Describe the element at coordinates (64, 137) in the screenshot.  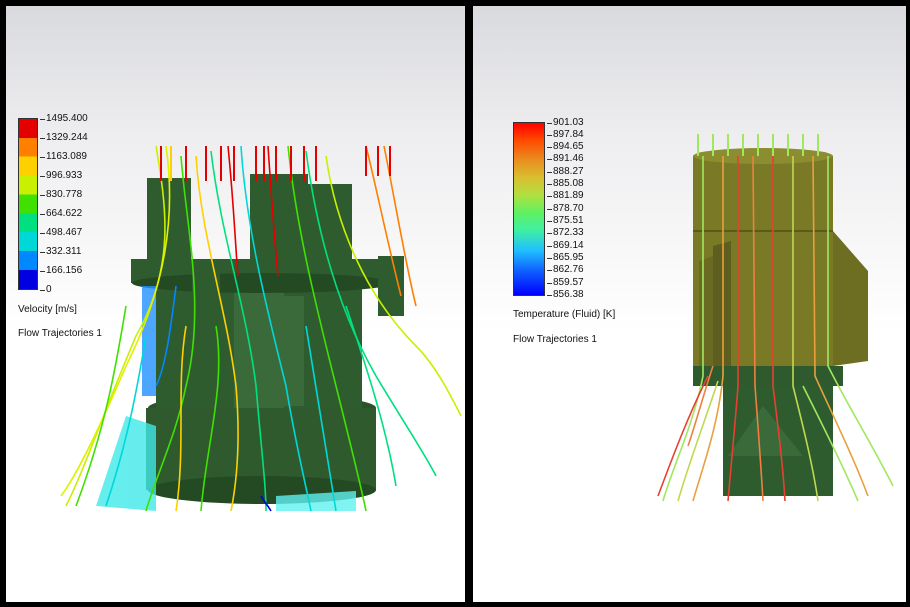
I see `velocity-tick: 1329.244` at that location.